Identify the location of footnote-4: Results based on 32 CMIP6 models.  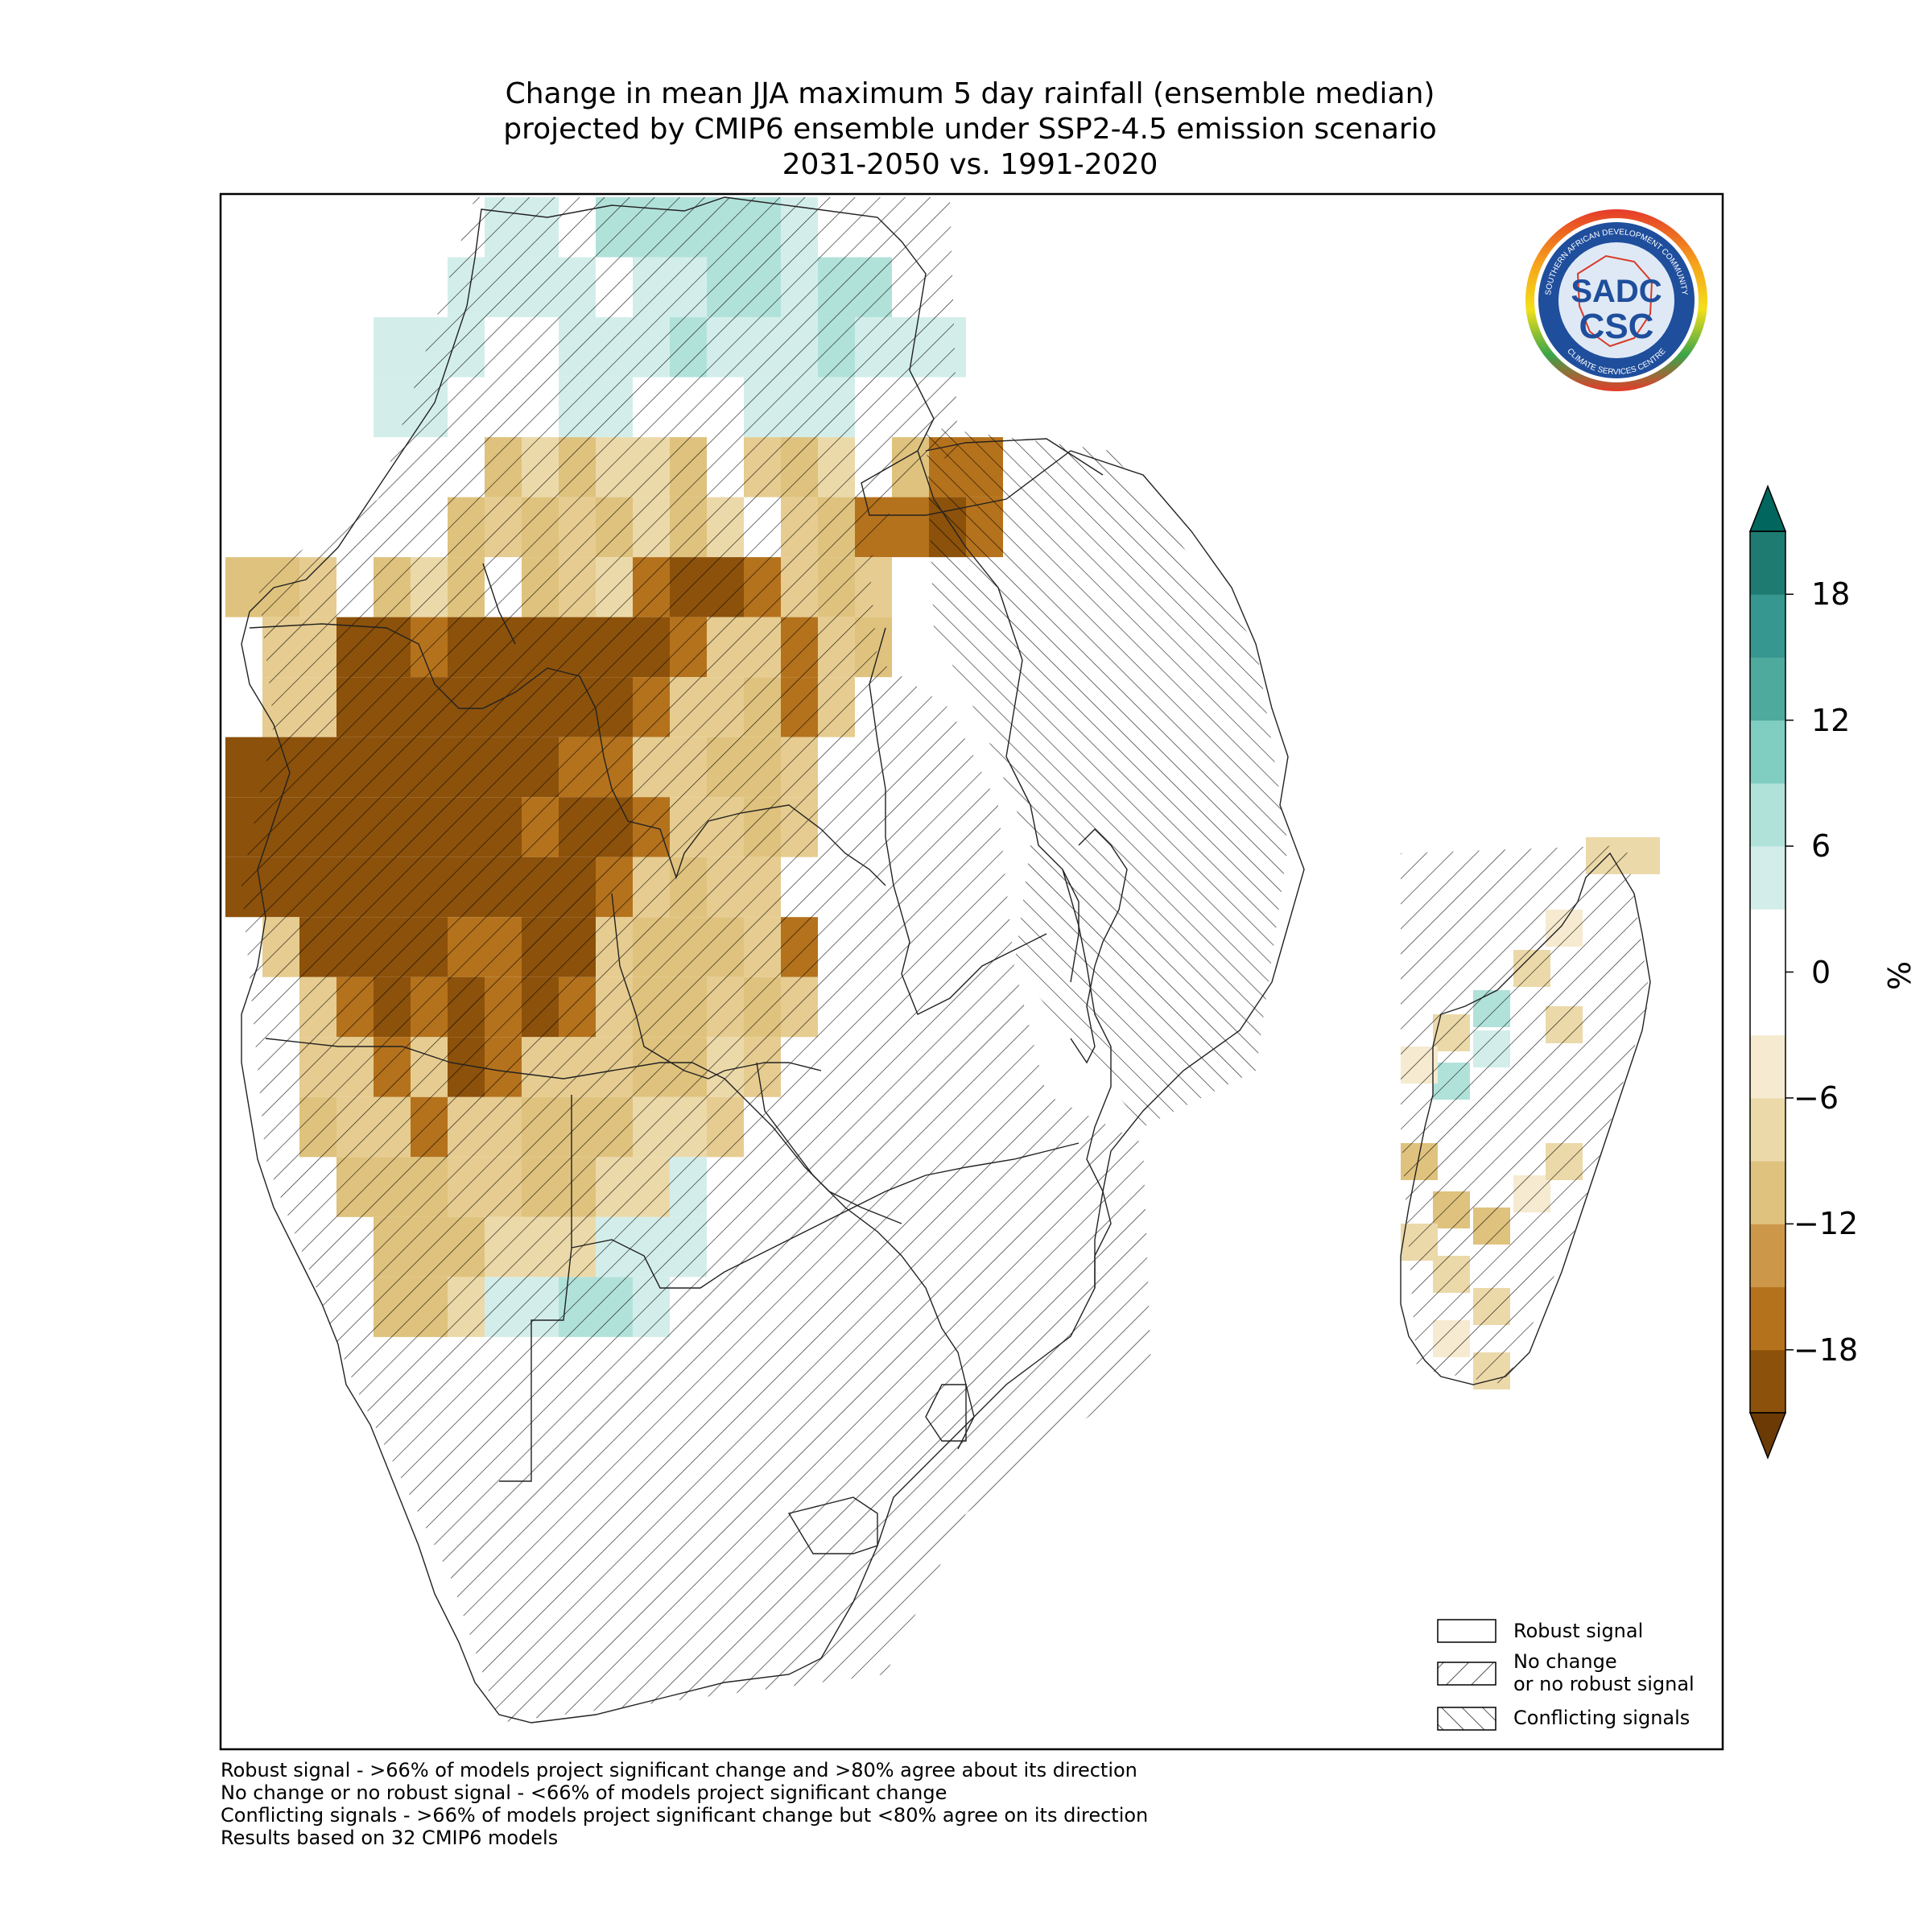
(390, 1838).